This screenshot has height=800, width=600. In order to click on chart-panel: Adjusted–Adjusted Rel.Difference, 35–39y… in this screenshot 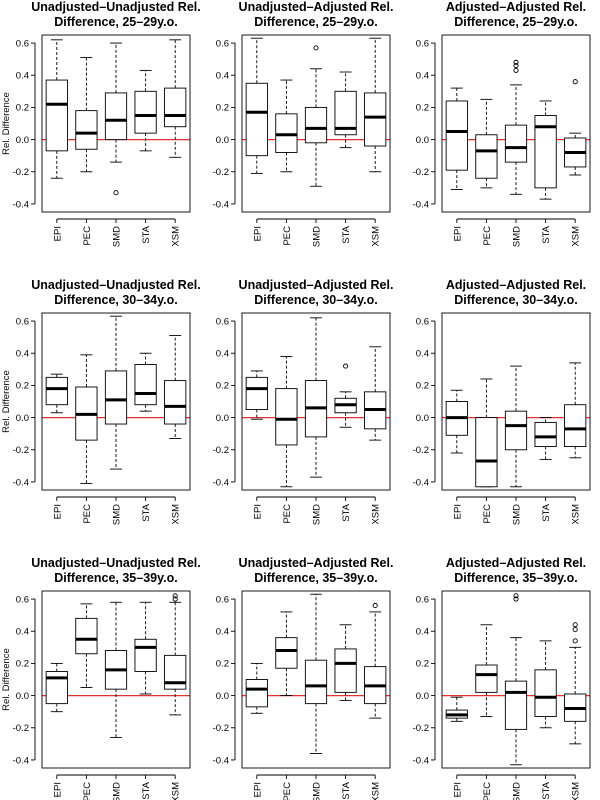, I will do `click(502, 678)`.